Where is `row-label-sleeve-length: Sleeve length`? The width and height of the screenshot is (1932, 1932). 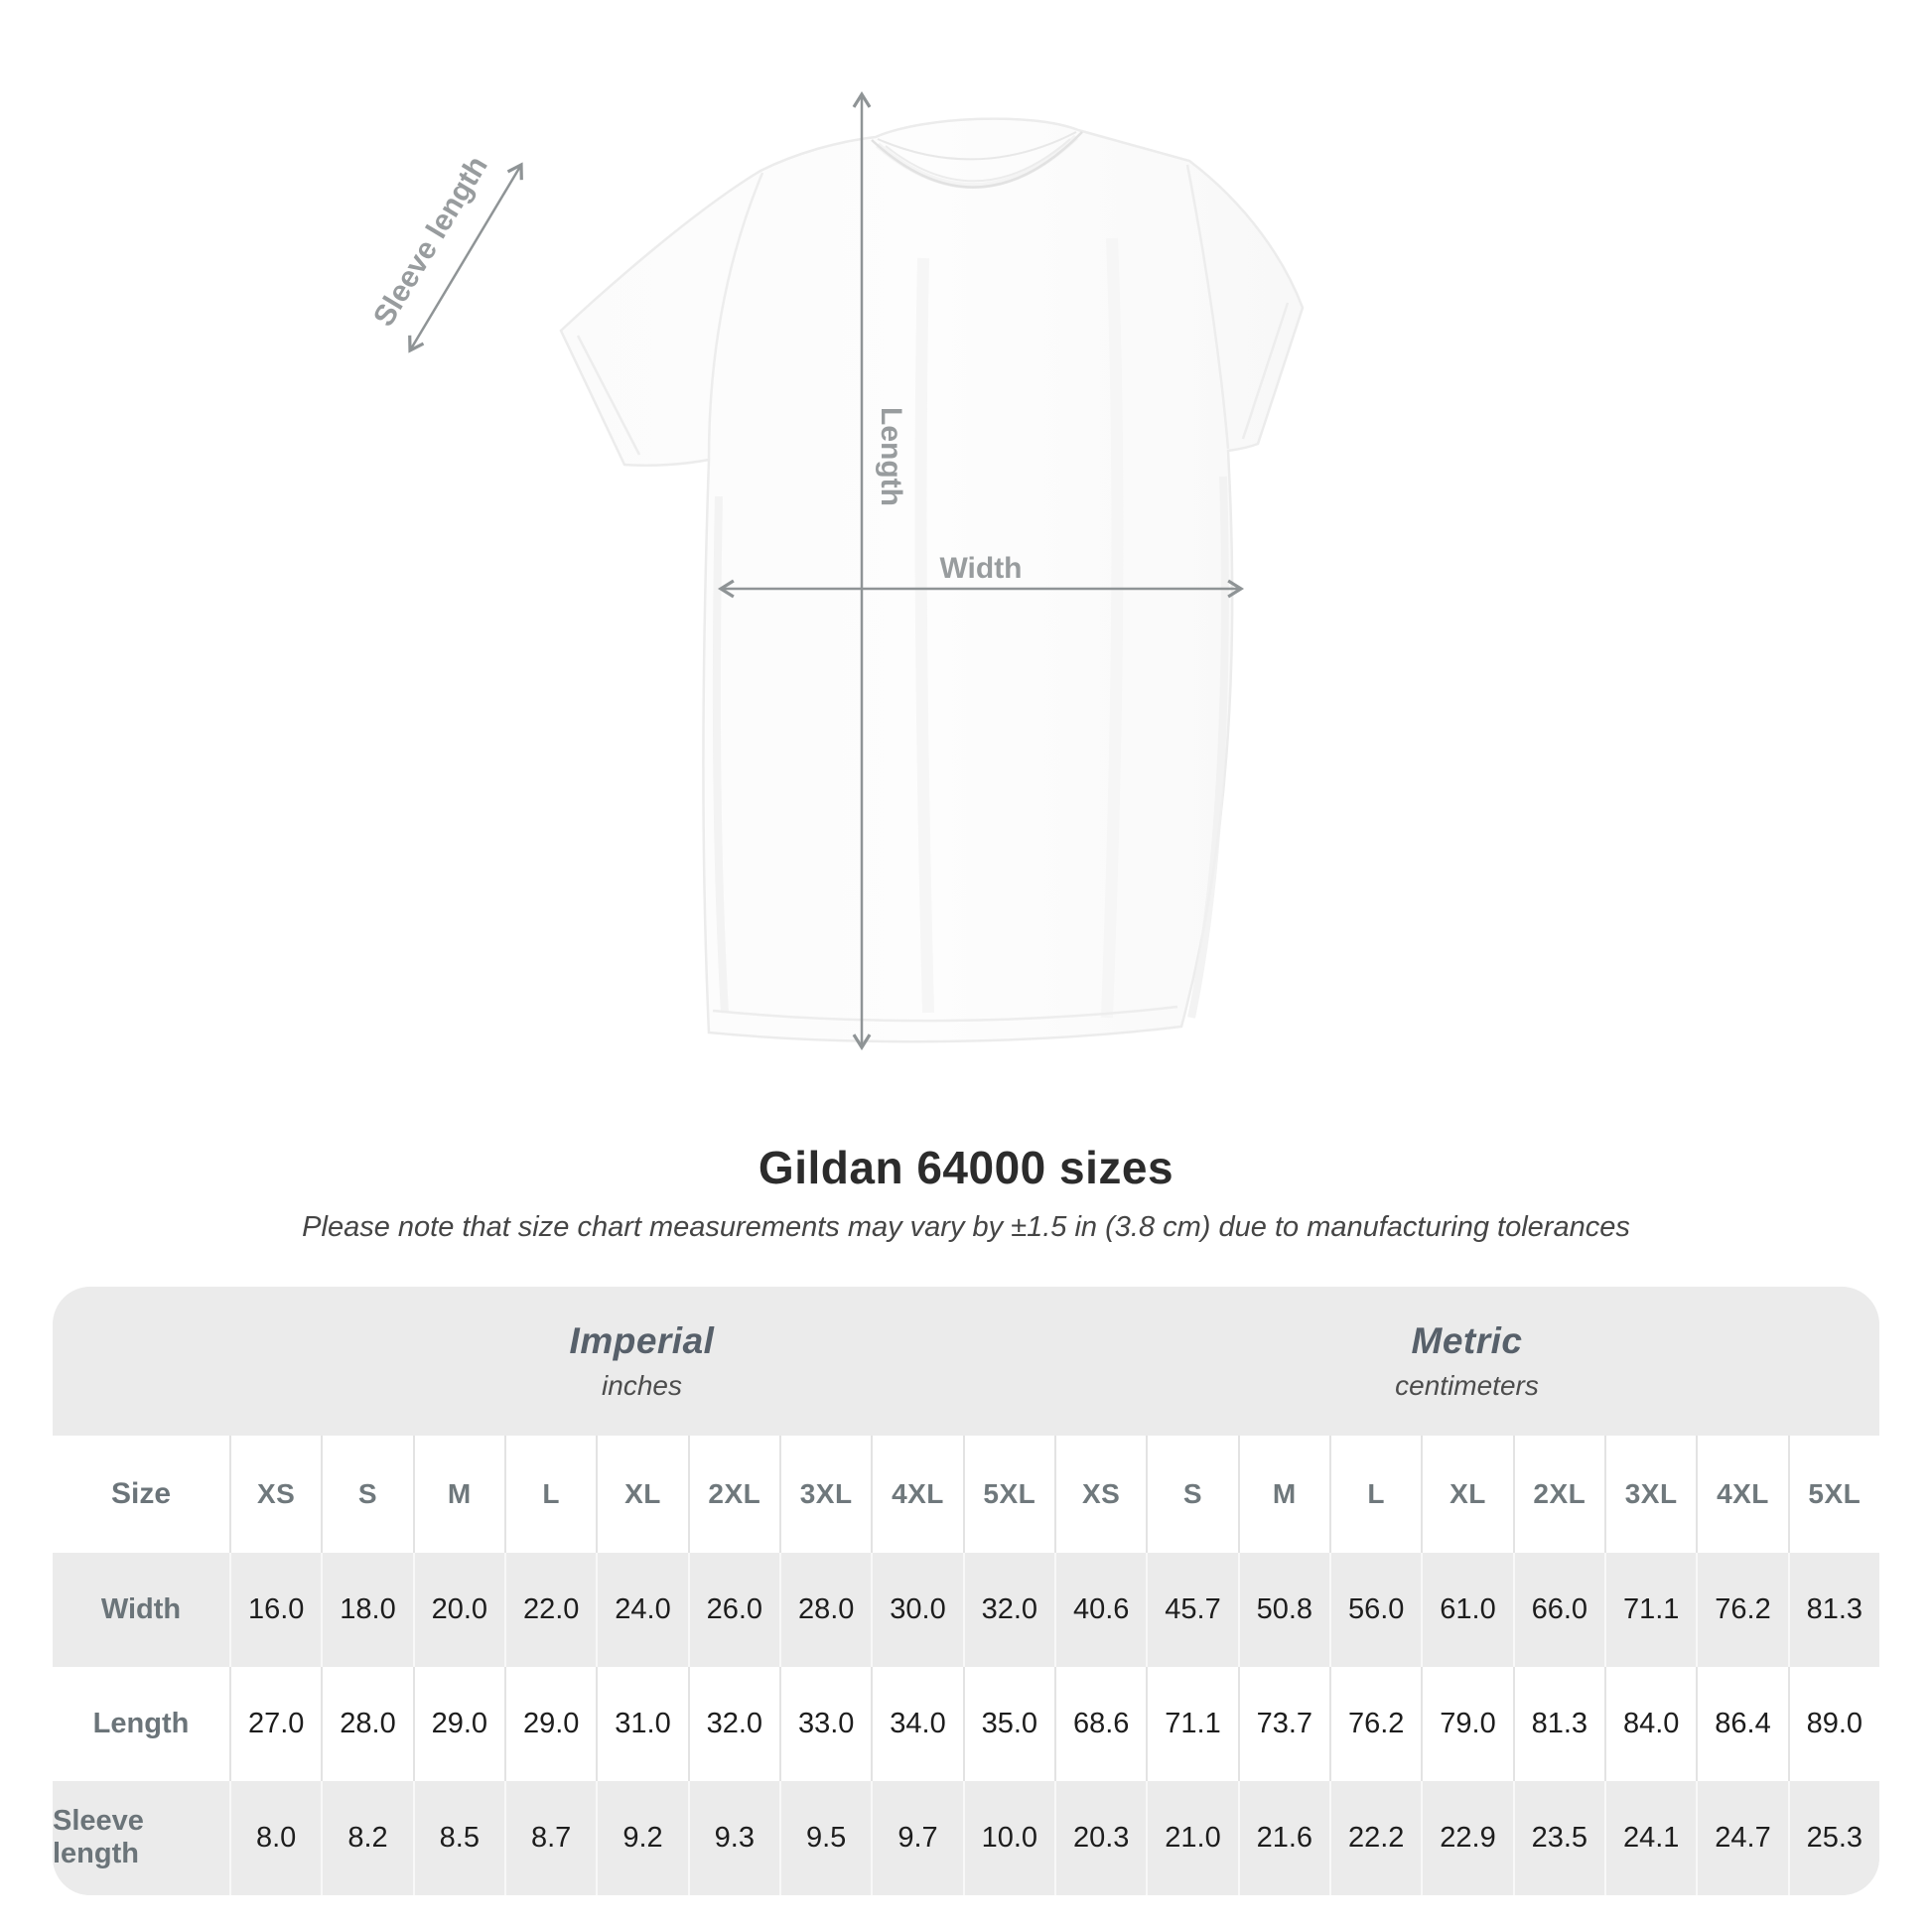
row-label-sleeve-length: Sleeve length is located at coordinates (98, 1838).